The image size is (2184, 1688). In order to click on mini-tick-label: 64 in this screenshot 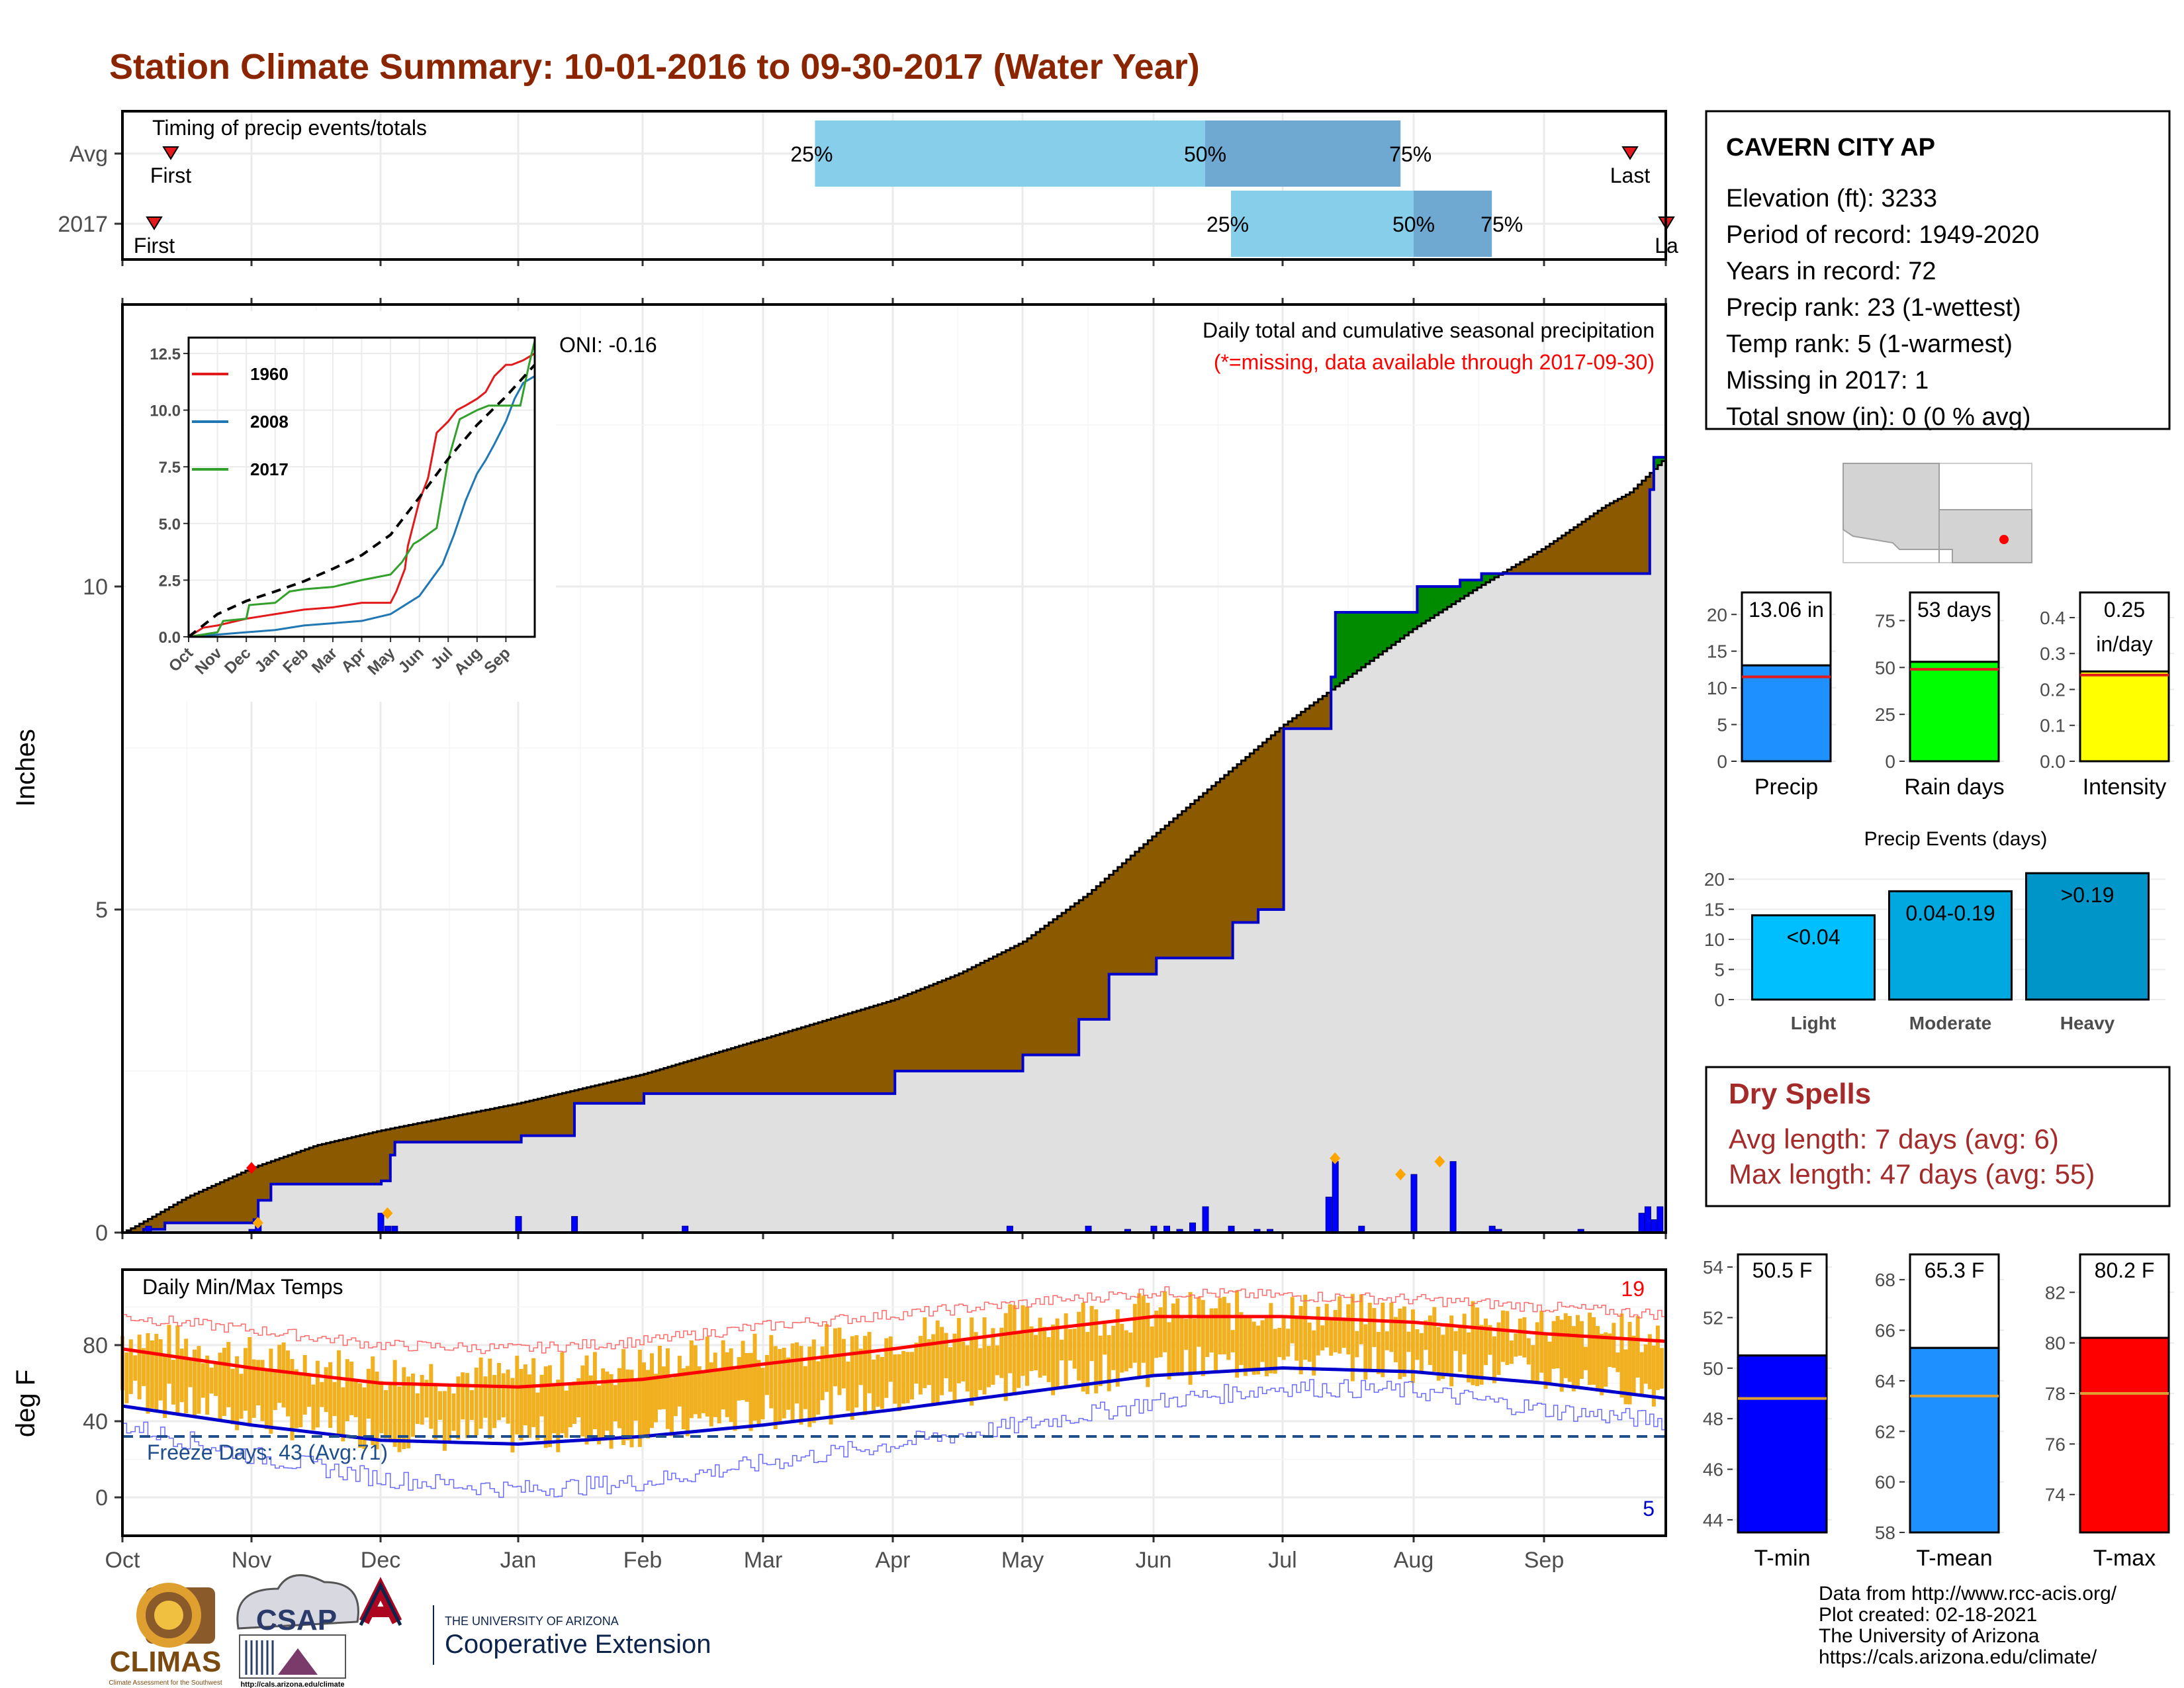, I will do `click(1885, 1381)`.